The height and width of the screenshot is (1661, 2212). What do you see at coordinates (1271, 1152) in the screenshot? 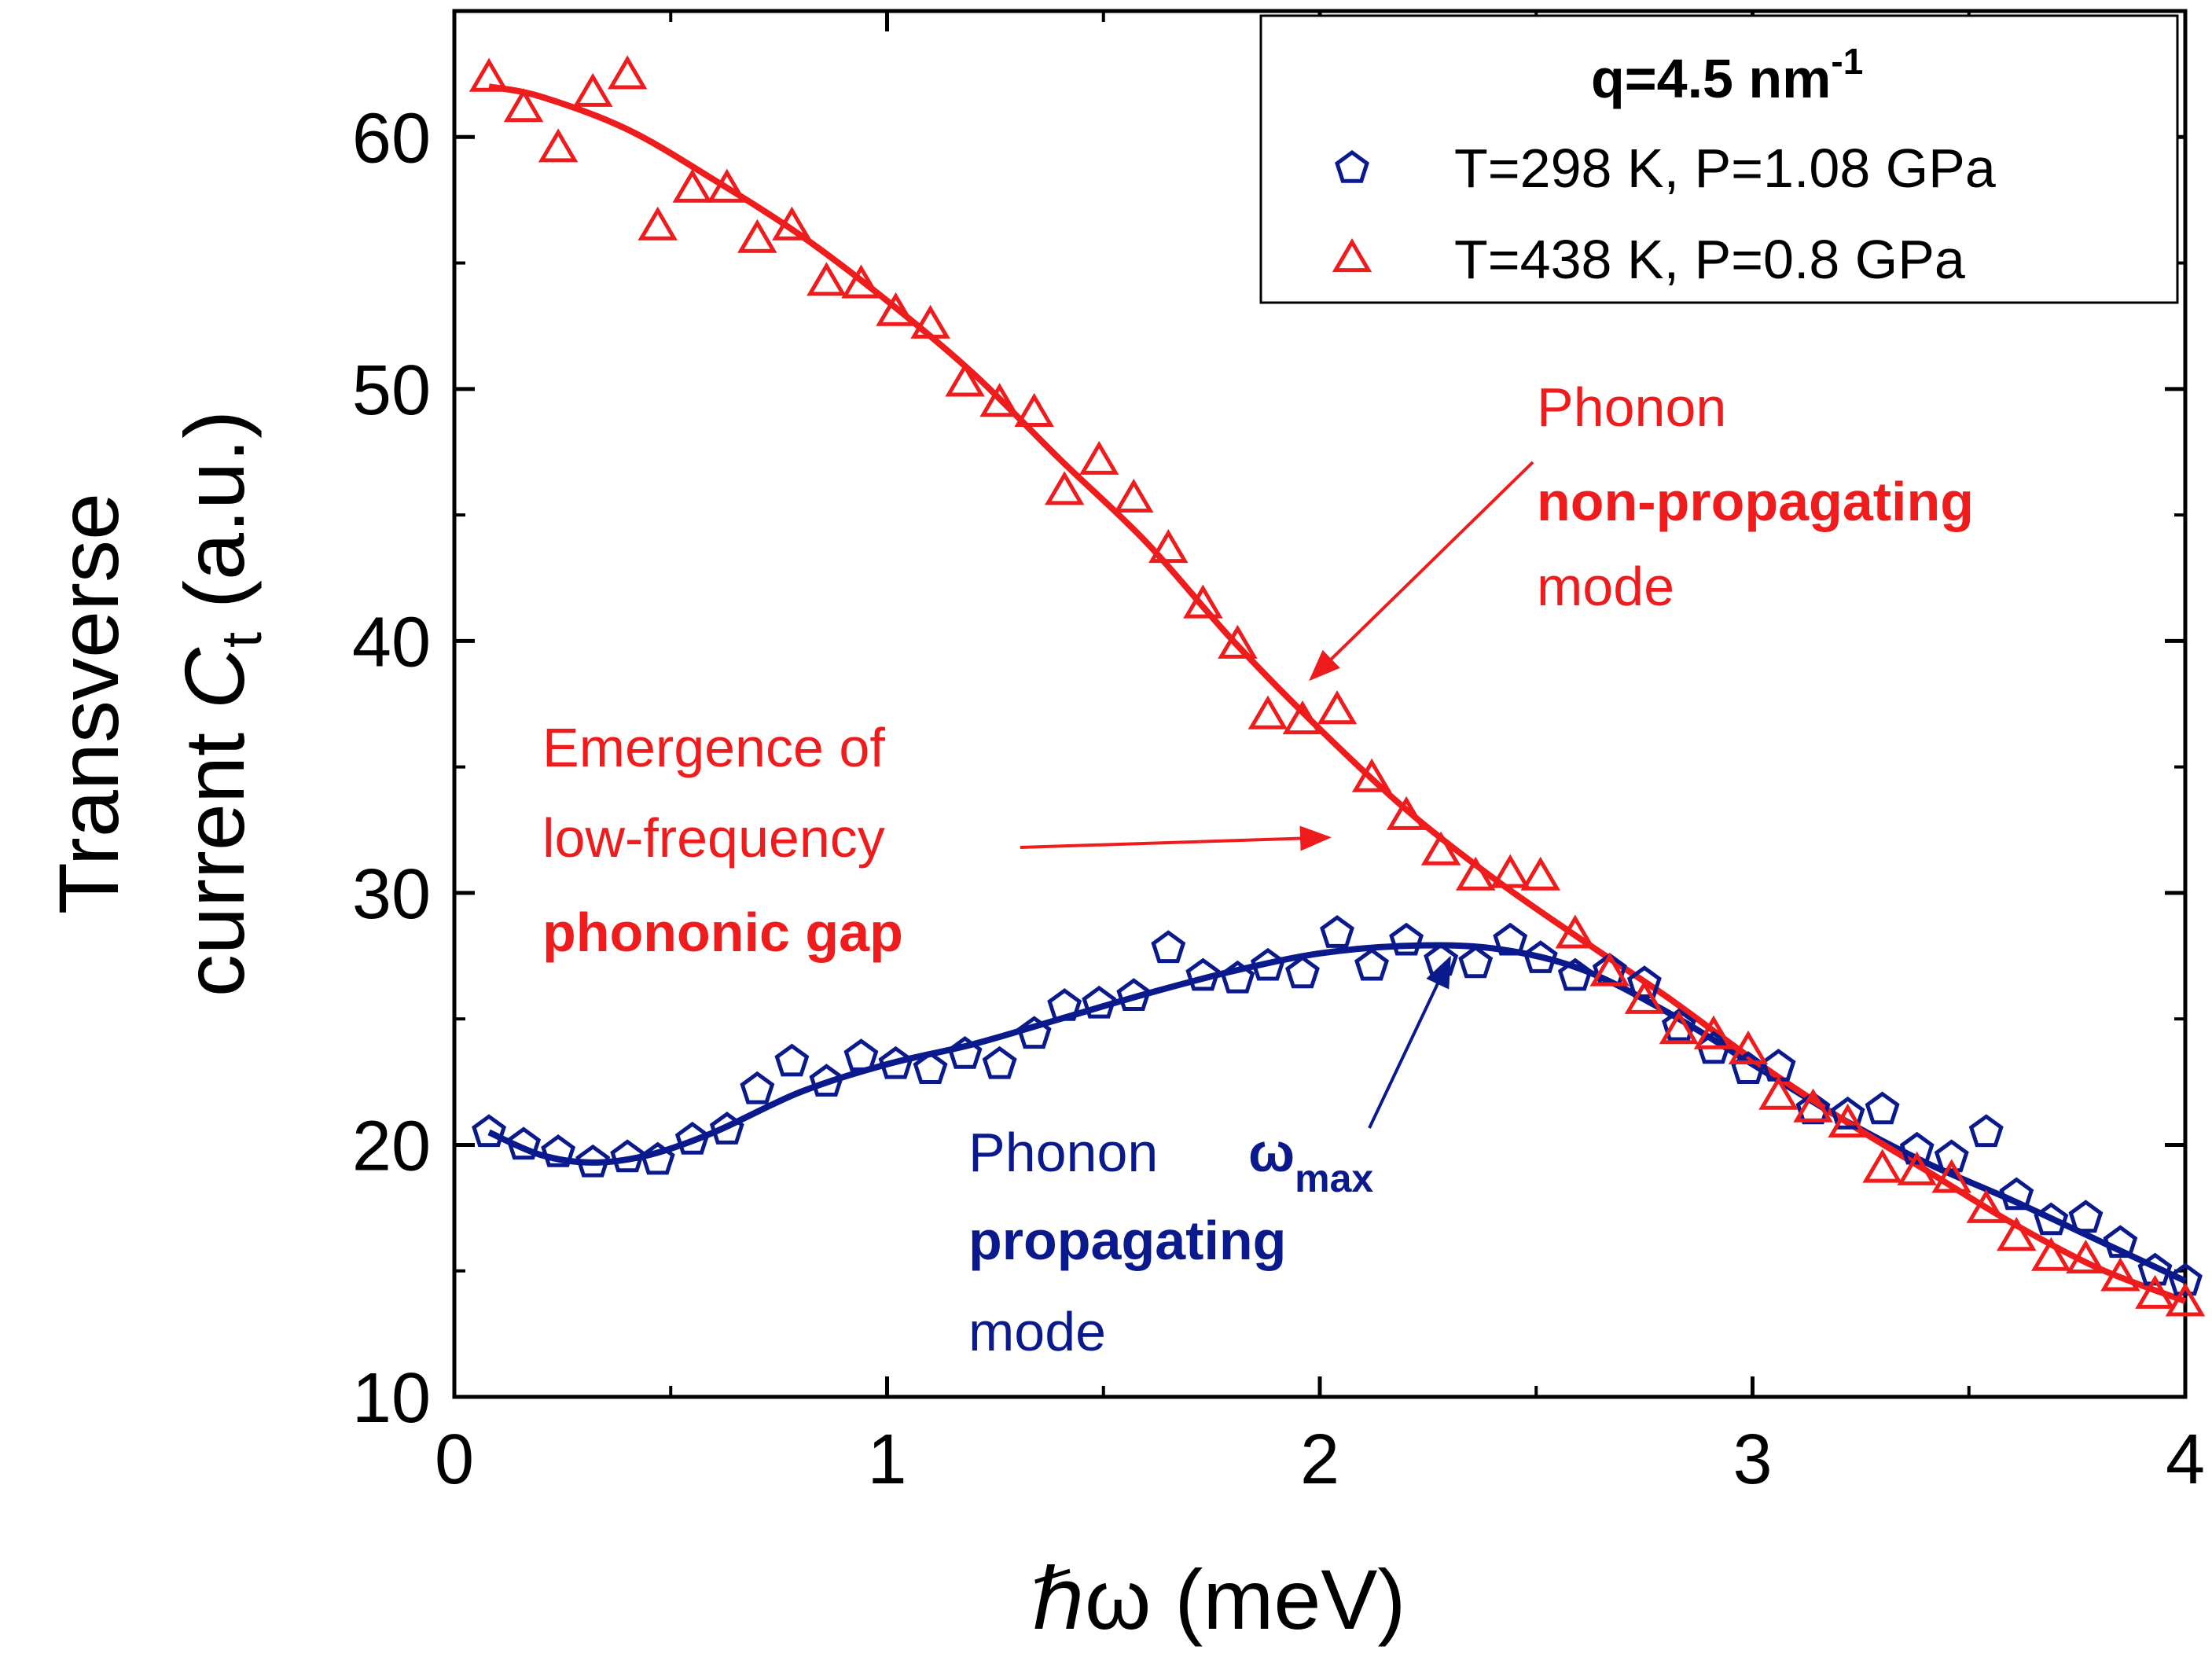
I see `prop-annotation-omega: ω` at bounding box center [1271, 1152].